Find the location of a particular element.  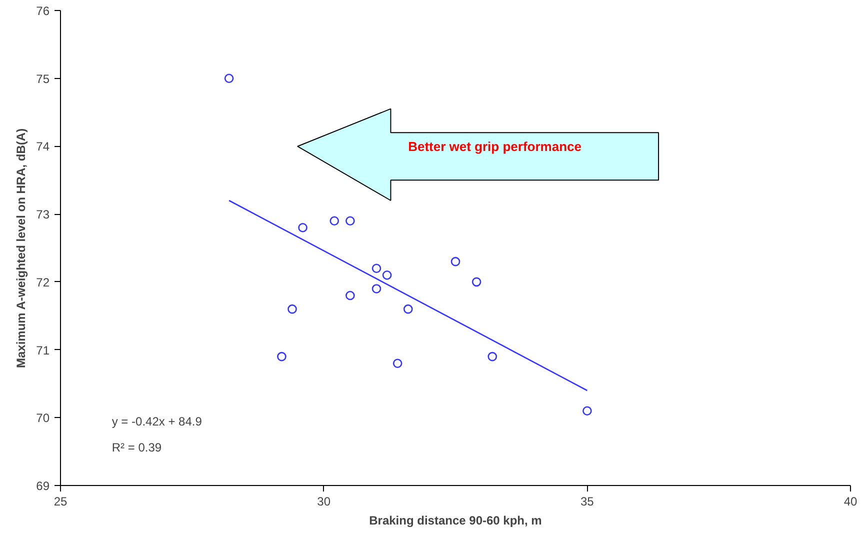

annotation: Better wet grip performance is located at coordinates (495, 146).